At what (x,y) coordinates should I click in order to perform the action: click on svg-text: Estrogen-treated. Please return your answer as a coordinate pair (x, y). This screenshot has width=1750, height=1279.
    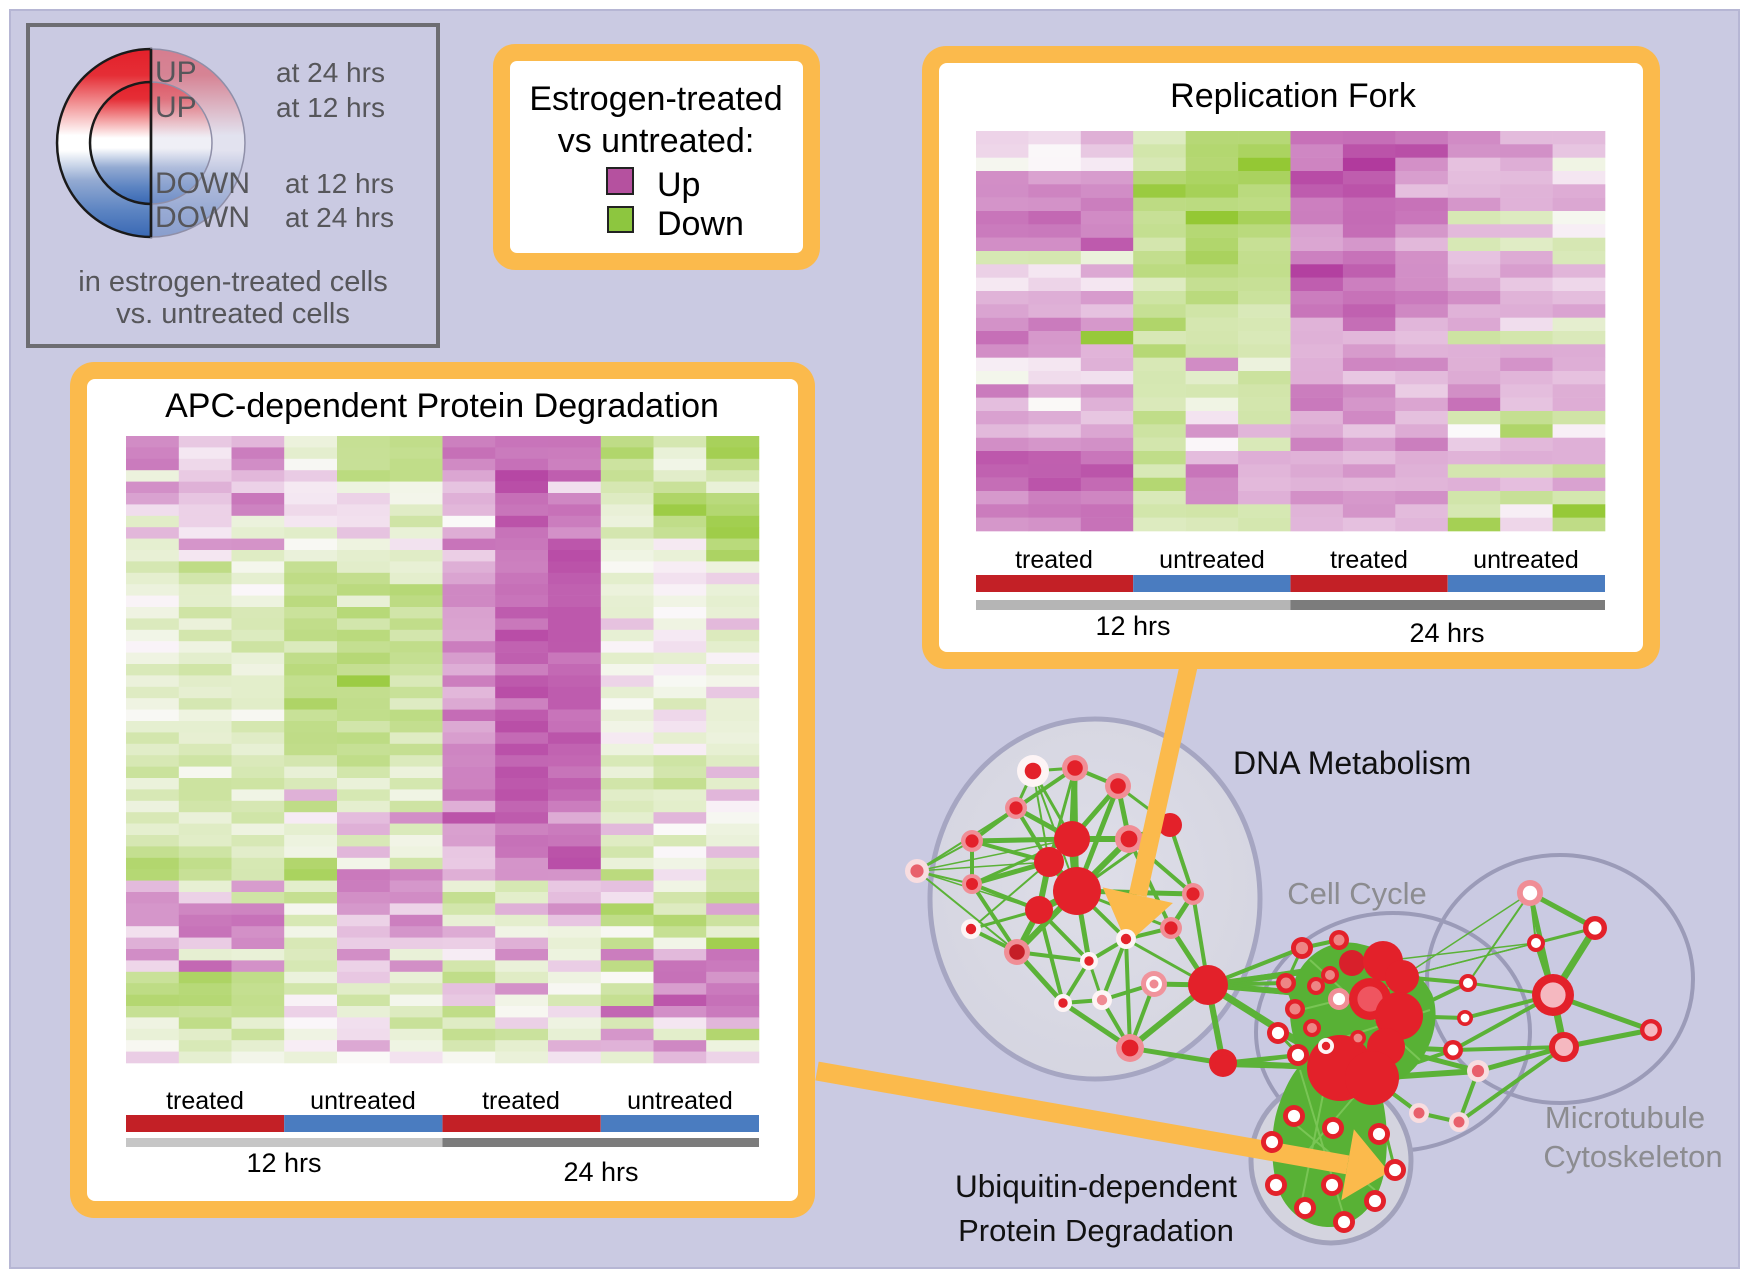
    Looking at the image, I should click on (655, 99).